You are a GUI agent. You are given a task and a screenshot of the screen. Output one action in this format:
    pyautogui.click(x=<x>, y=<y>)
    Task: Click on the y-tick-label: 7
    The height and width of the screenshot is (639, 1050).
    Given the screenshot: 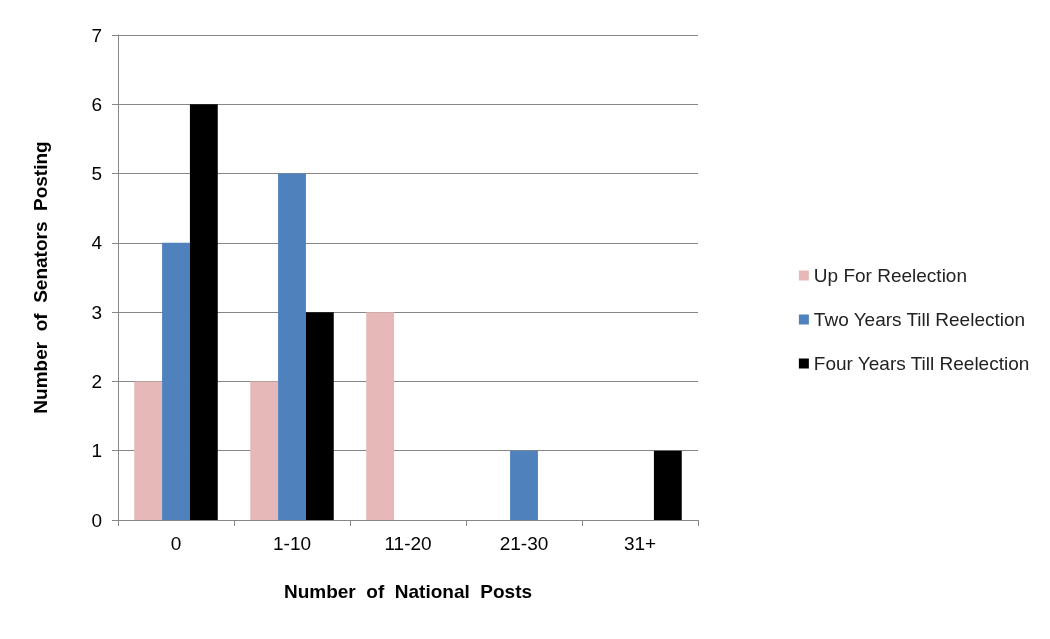 What is the action you would take?
    pyautogui.click(x=96, y=35)
    